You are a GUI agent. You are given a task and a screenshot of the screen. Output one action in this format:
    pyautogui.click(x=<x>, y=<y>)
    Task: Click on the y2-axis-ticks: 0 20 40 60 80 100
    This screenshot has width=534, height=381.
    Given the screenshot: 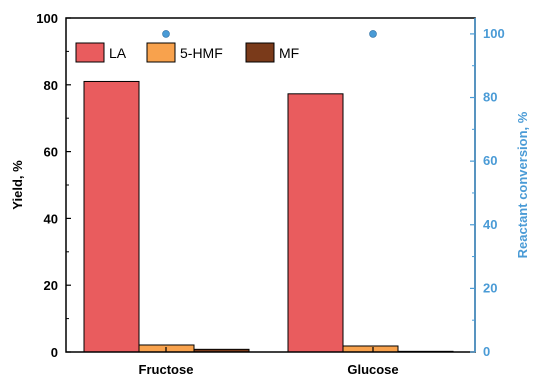 What is the action you would take?
    pyautogui.click(x=487, y=192)
    